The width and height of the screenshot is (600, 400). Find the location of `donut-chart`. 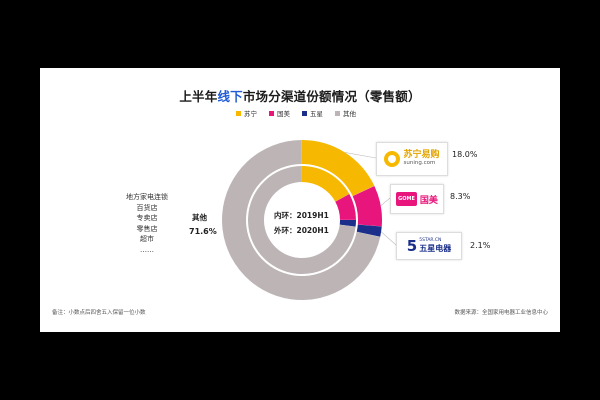

donut-chart is located at coordinates (309, 220).